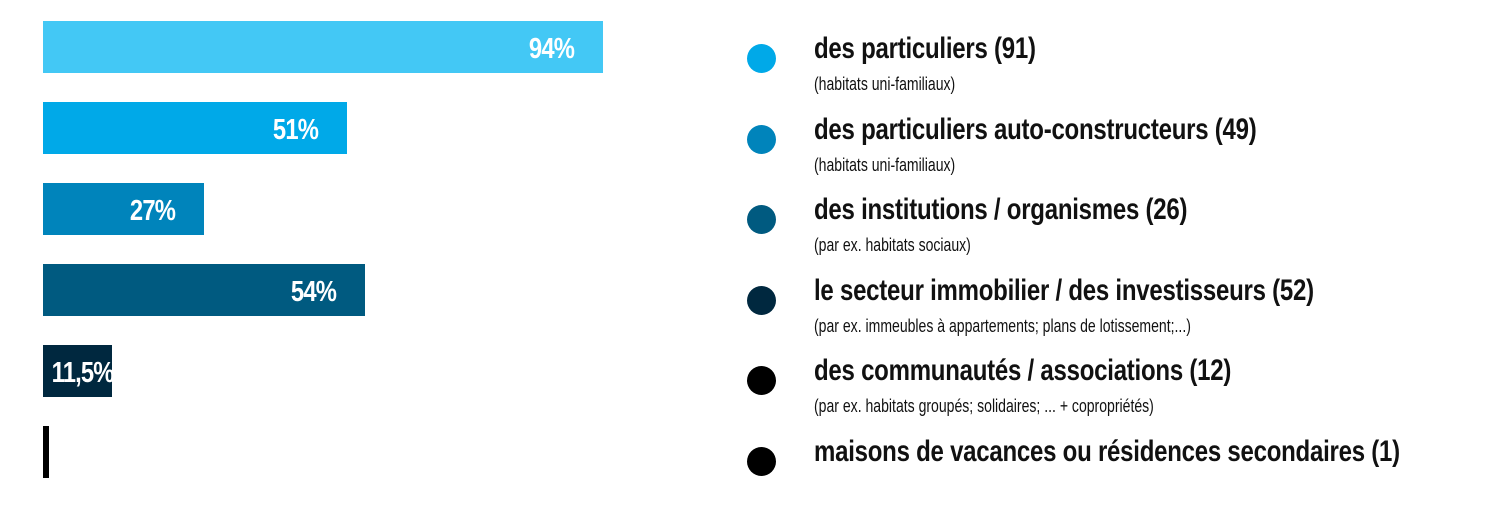 The image size is (1500, 505). Describe the element at coordinates (1035, 129) in the screenshot. I see `legend-title: des particuliers auto-constructeurs (49)` at that location.